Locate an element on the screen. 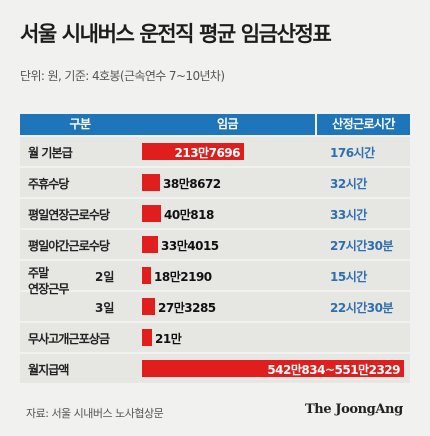 The height and width of the screenshot is (436, 430). wage-value-label: 213만7696 is located at coordinates (207, 153).